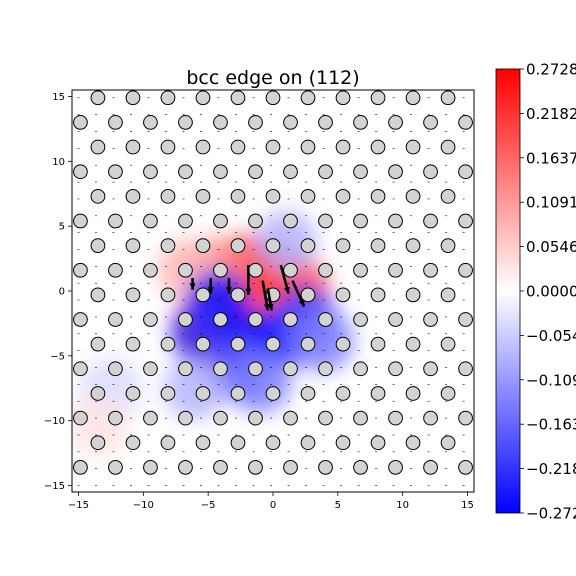 The image size is (576, 576). I want to click on x-axis: −15 −10 −5 0 5 10 15, so click(271, 501).